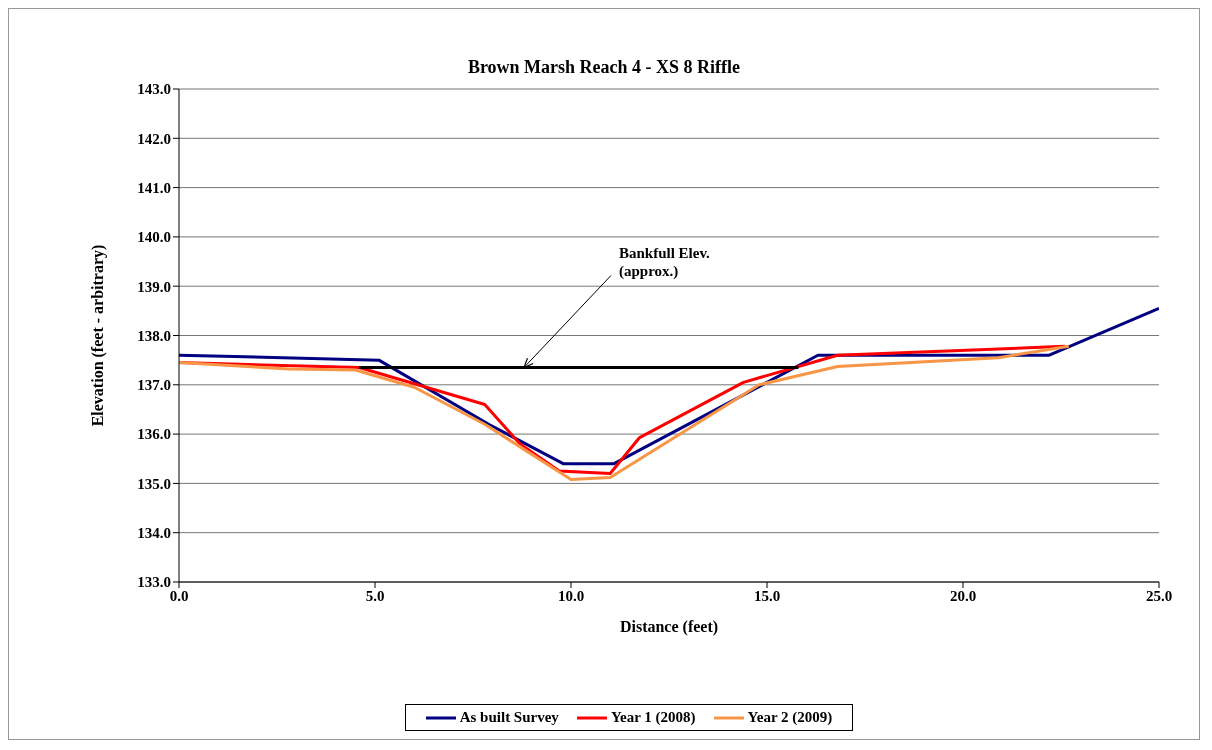  Describe the element at coordinates (97, 335) in the screenshot. I see `y-axis-title: Elevation (feet - arbitrary)` at that location.